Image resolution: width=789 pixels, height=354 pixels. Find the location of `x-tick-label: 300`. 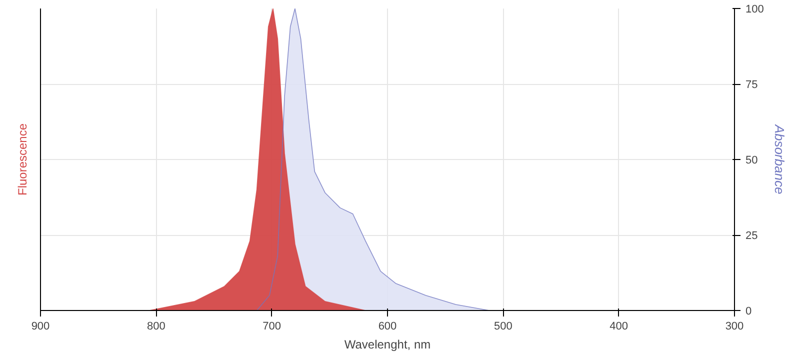

x-tick-label: 300 is located at coordinates (734, 326).